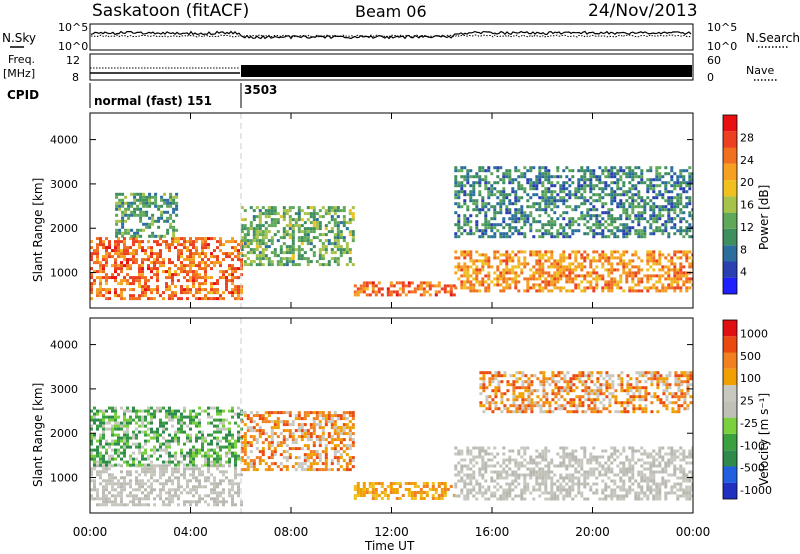 The image size is (800, 554). Describe the element at coordinates (64, 184) in the screenshot. I see `y-tick-label: 3000` at that location.